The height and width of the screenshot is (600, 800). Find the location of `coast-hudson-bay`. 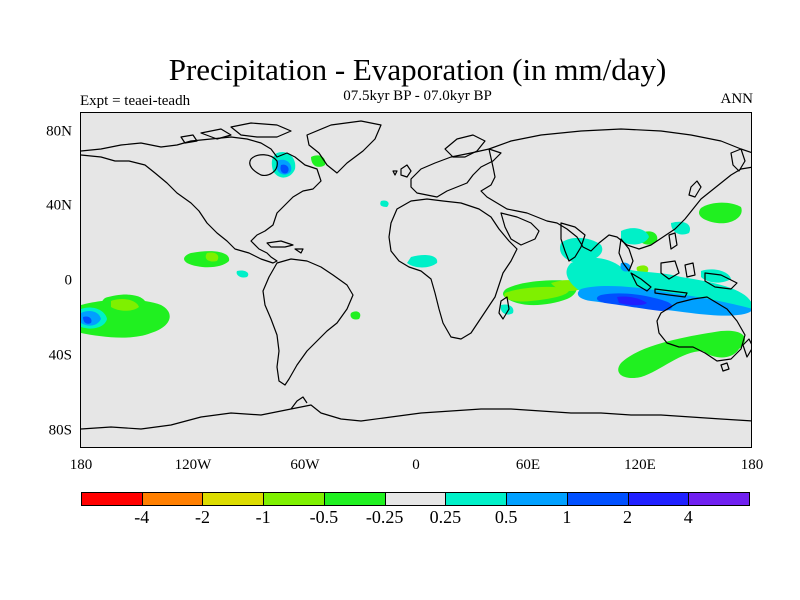

coast-hudson-bay is located at coordinates (263, 165).